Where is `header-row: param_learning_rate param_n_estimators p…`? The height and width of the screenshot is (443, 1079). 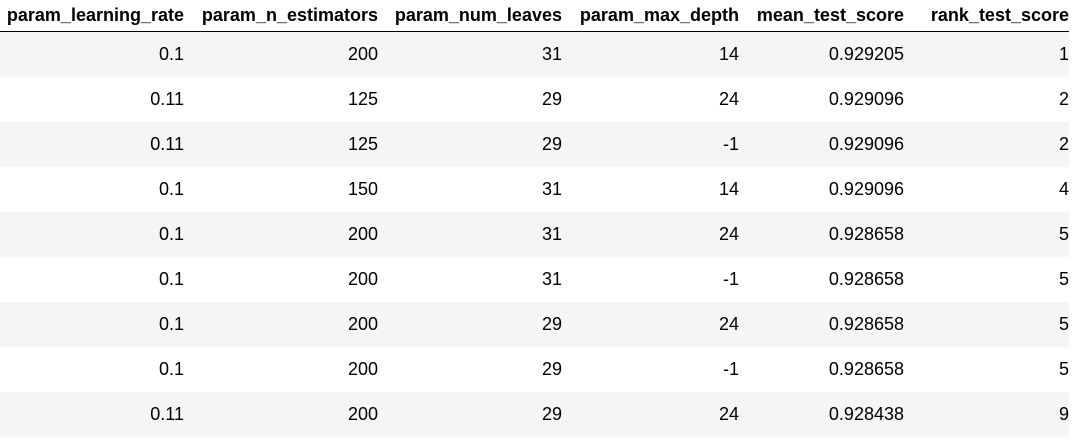
header-row: param_learning_rate param_n_estimators p… is located at coordinates (534, 16).